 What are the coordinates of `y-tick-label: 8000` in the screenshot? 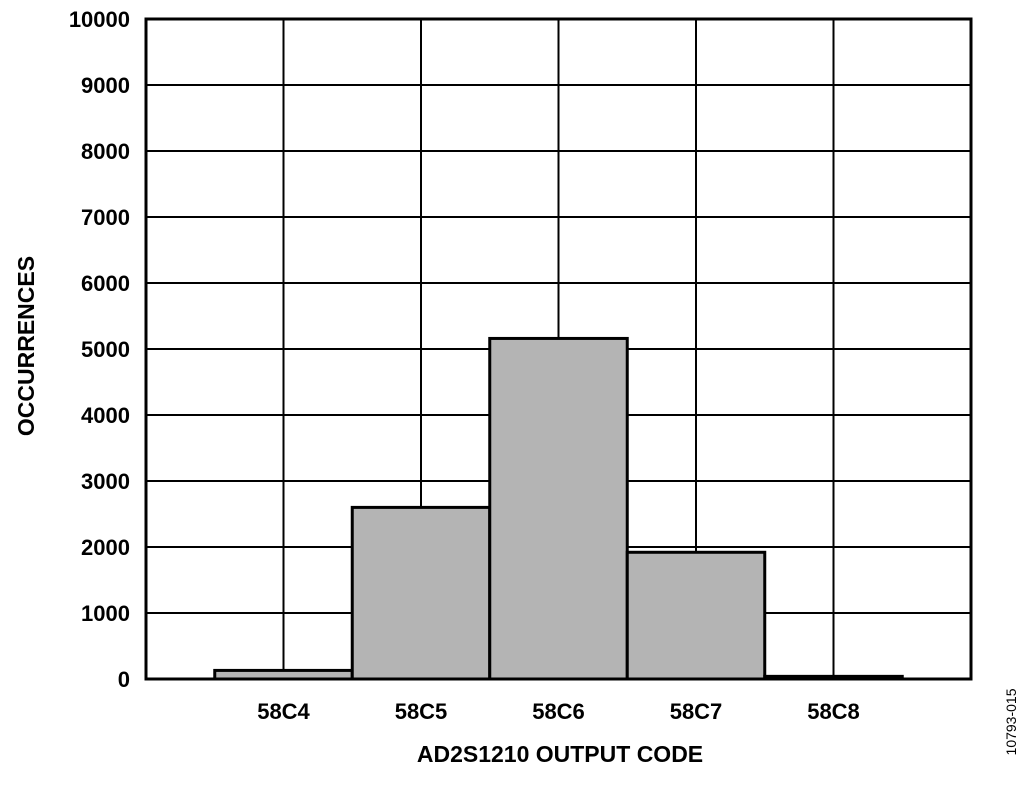 It's located at (105, 151).